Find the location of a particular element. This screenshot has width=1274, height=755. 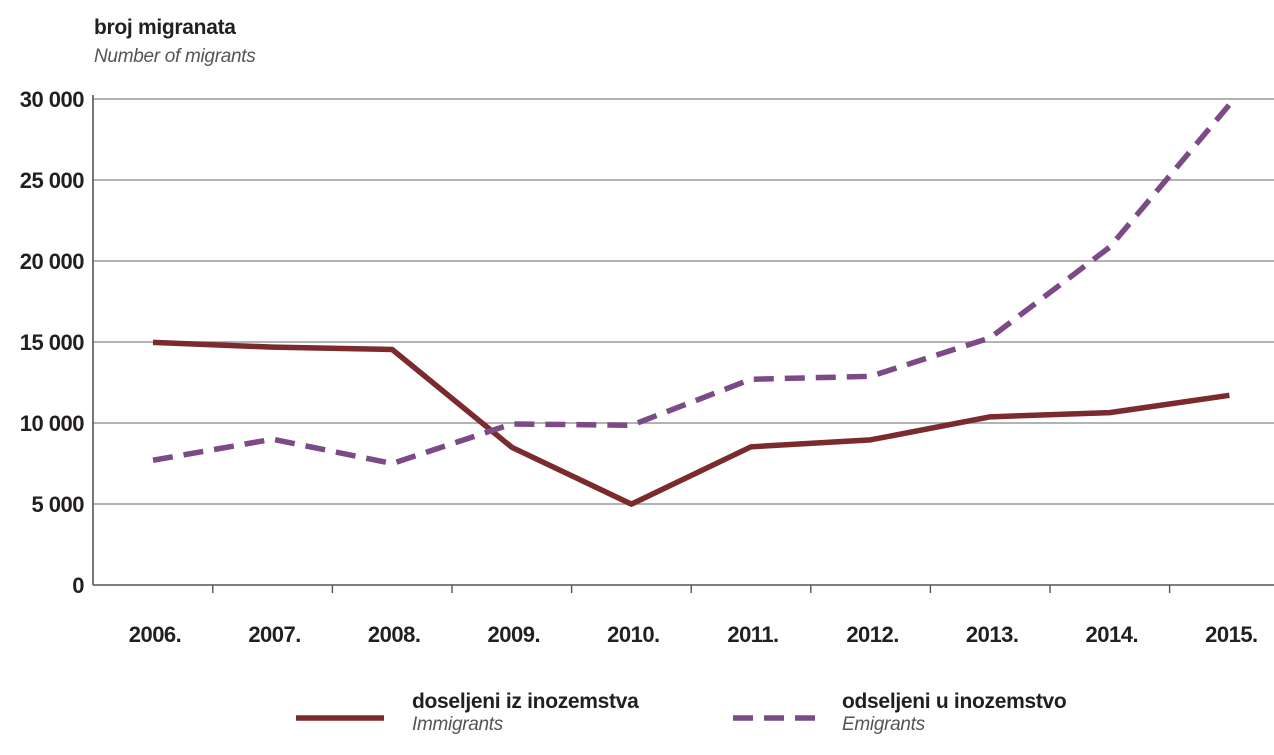

legend-sublabel-emigrants: Emigrants is located at coordinates (883, 724).